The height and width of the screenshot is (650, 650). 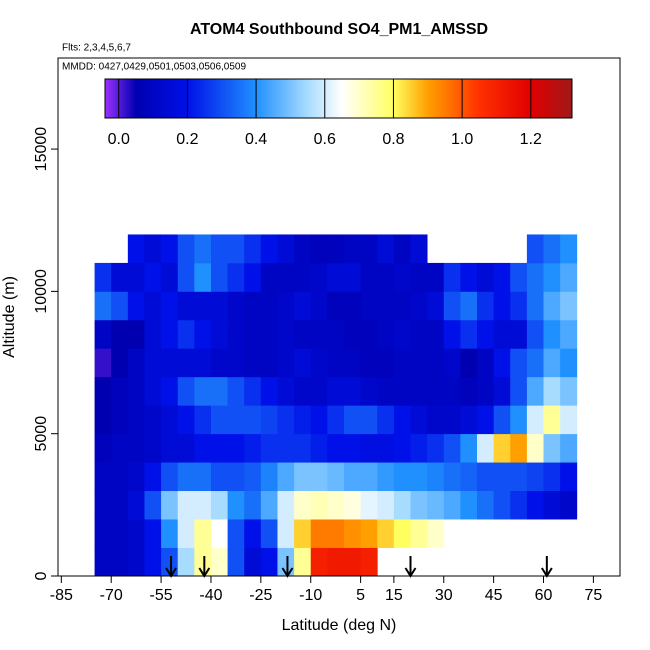 What do you see at coordinates (111, 595) in the screenshot?
I see `x-tick-label: -70` at bounding box center [111, 595].